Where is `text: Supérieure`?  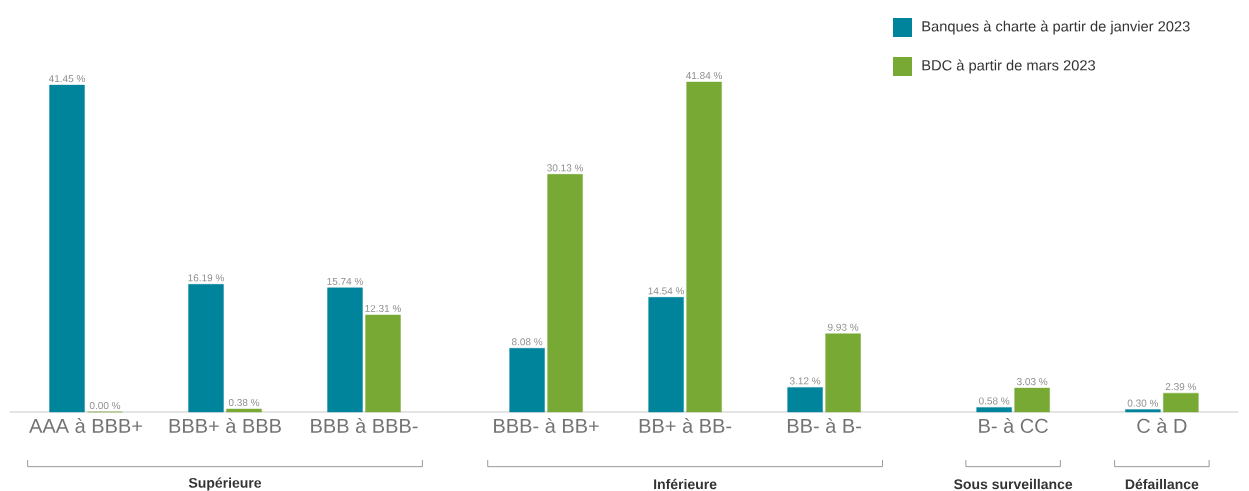
text: Supérieure is located at coordinates (225, 484).